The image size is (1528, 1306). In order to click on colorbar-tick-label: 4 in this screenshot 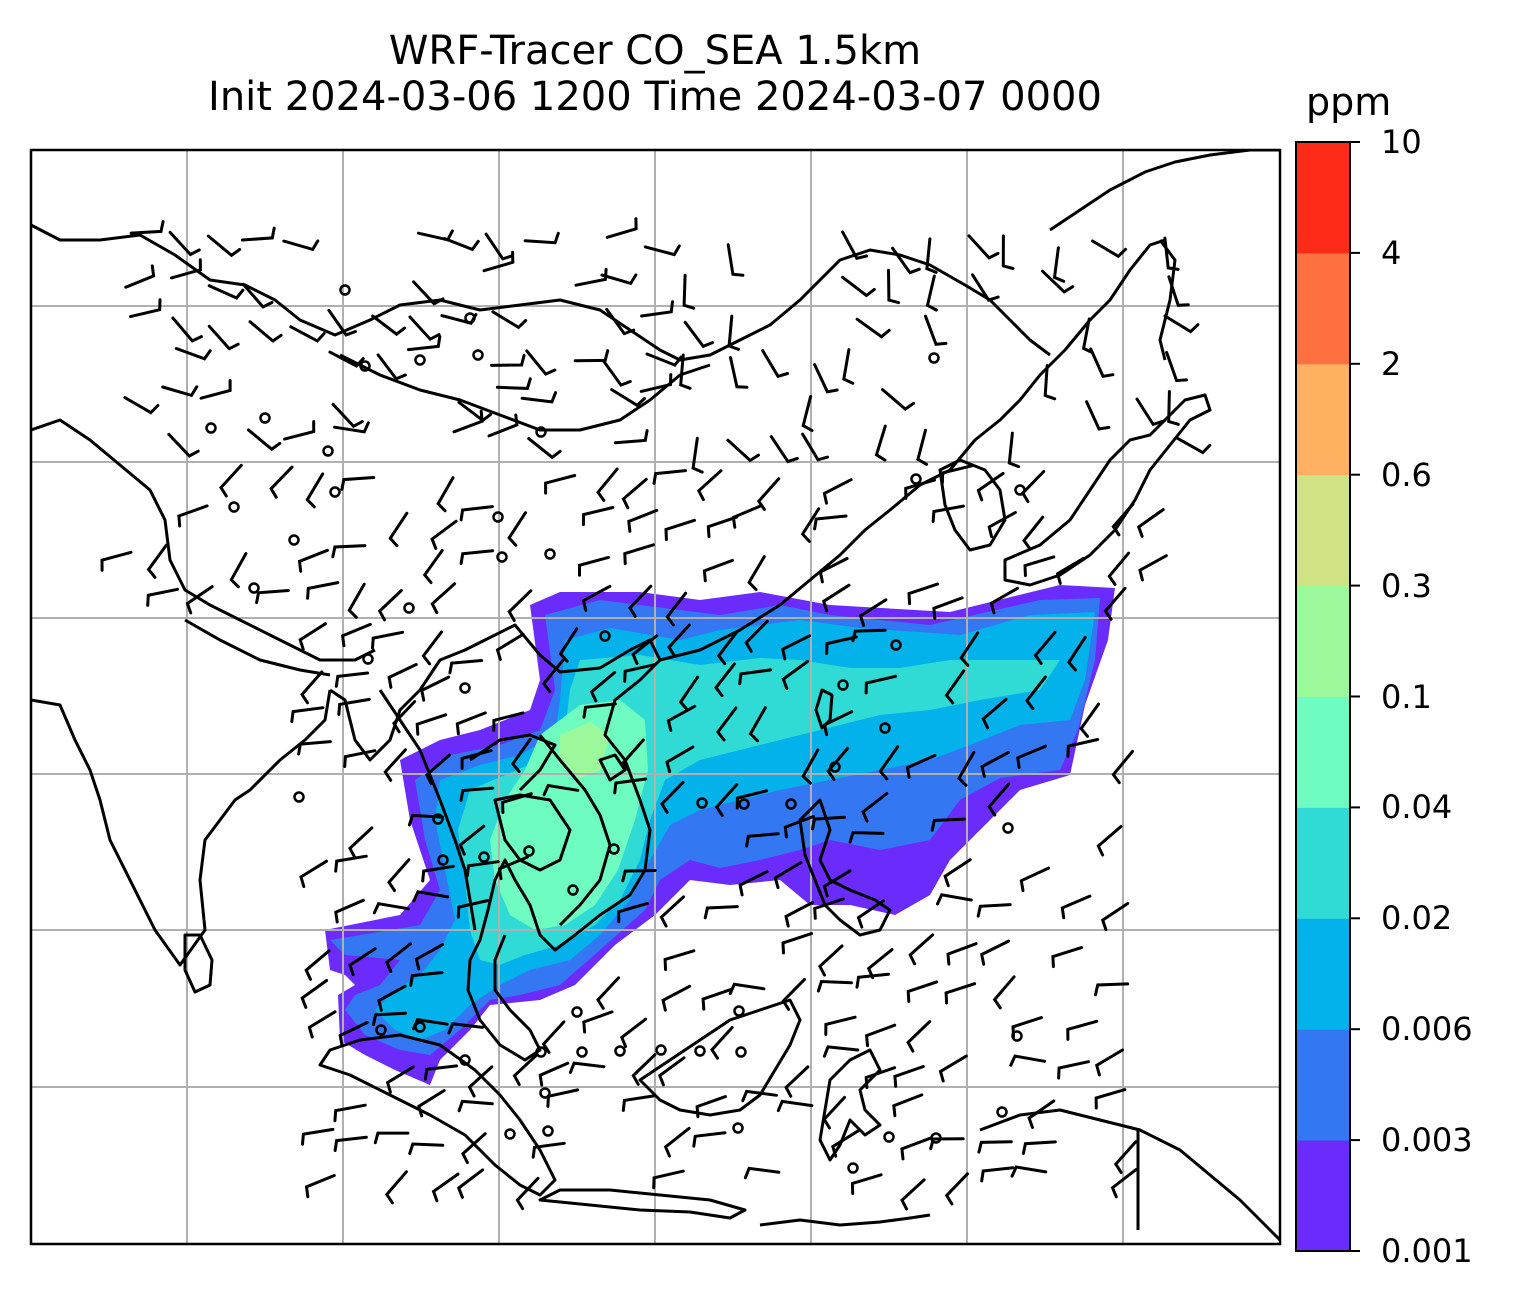, I will do `click(1391, 252)`.